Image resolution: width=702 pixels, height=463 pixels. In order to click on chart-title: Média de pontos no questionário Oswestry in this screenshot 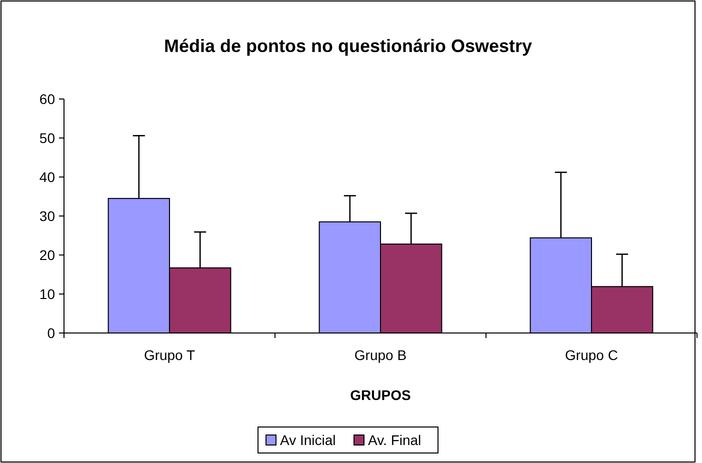, I will do `click(348, 46)`.